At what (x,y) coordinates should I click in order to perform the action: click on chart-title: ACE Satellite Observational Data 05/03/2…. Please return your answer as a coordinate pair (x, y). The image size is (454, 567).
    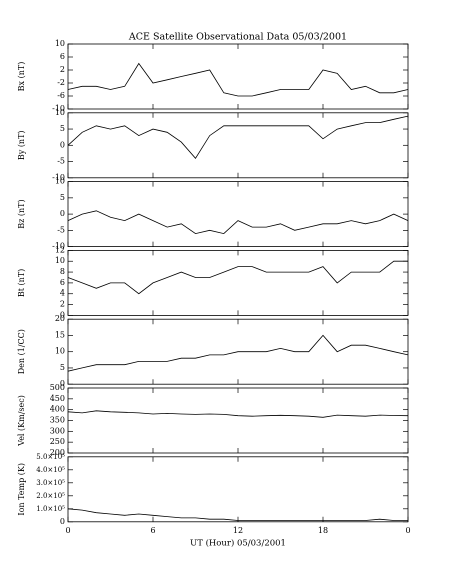
    Looking at the image, I should click on (237, 37).